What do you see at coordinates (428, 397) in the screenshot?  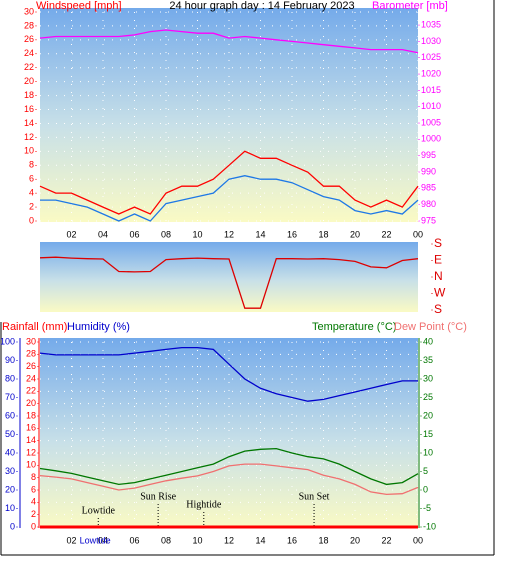 I see `y3-tick-label: 25` at bounding box center [428, 397].